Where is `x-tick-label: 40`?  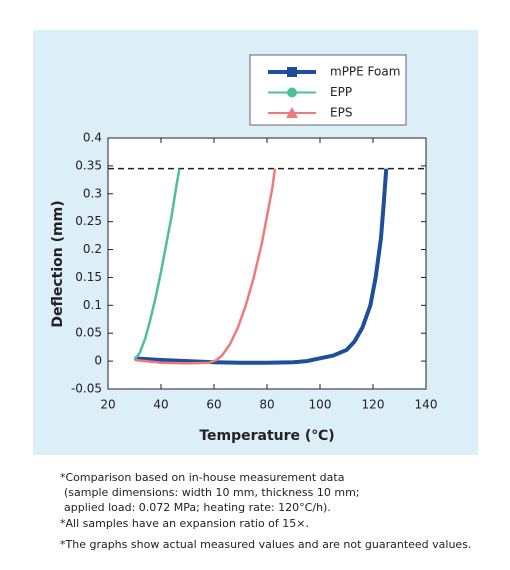 x-tick-label: 40 is located at coordinates (160, 405).